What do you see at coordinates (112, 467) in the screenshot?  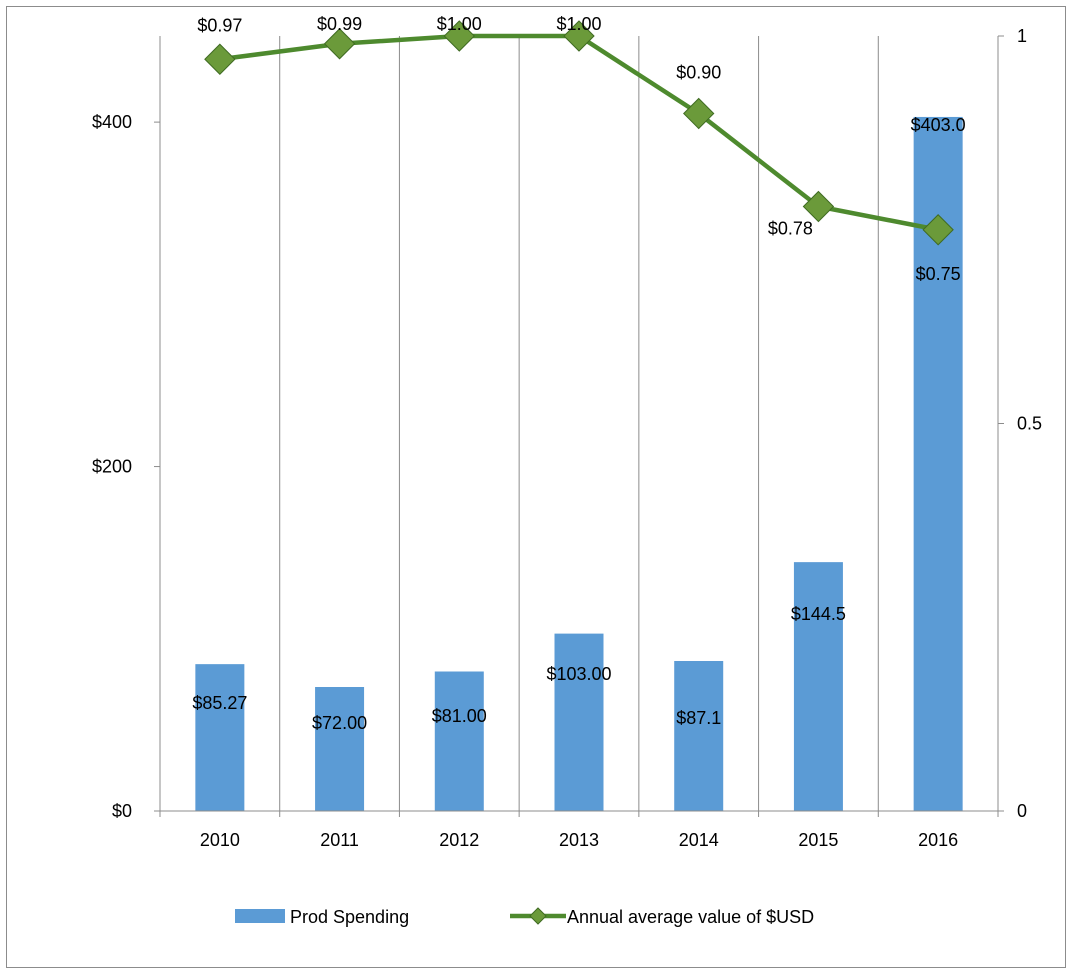 I see `left-tick-label: $200` at bounding box center [112, 467].